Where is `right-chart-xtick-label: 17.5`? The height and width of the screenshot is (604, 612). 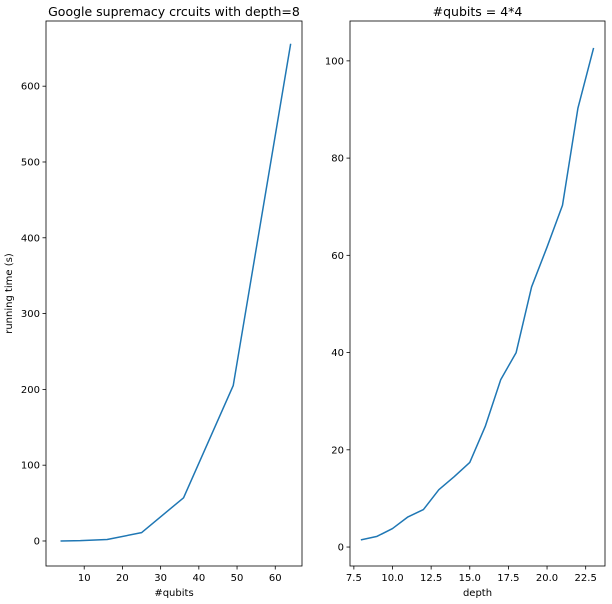 right-chart-xtick-label: 17.5 is located at coordinates (508, 578).